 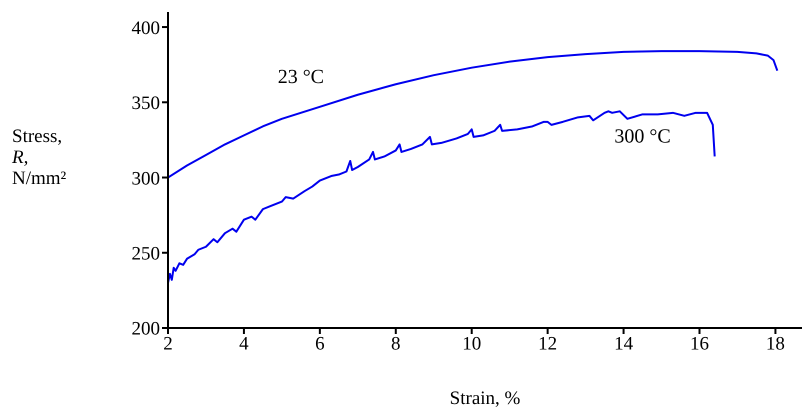 What do you see at coordinates (642, 136) in the screenshot?
I see `series-label: 300 °C` at bounding box center [642, 136].